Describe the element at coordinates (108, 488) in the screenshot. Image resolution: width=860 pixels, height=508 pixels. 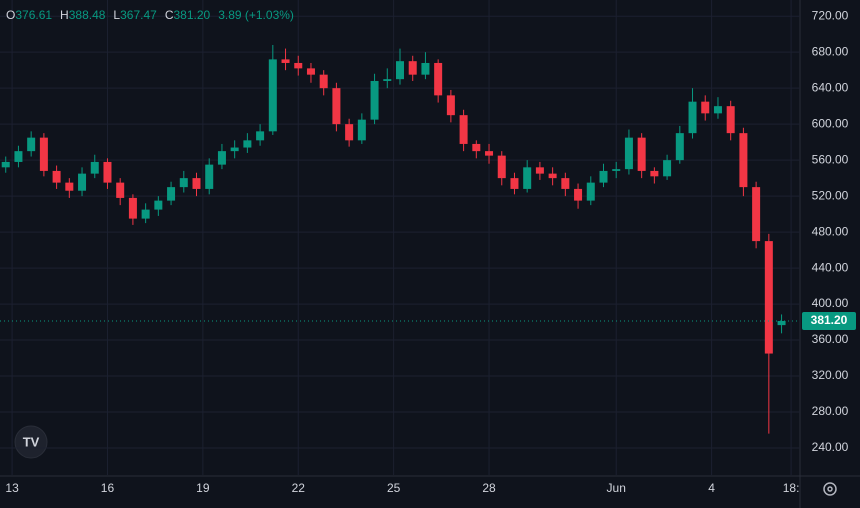
I see `x-tick-label: 16` at that location.